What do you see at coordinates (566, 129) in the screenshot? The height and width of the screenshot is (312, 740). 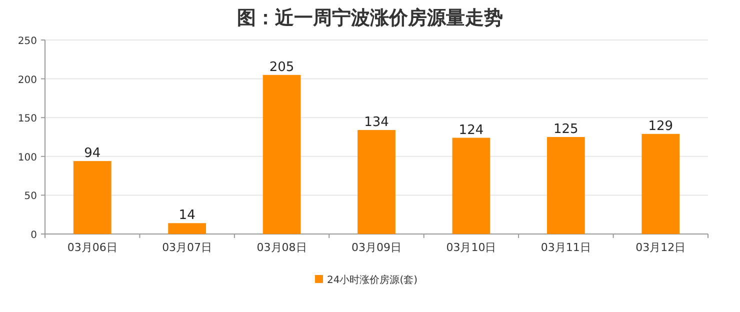 I see `data-label: 125` at bounding box center [566, 129].